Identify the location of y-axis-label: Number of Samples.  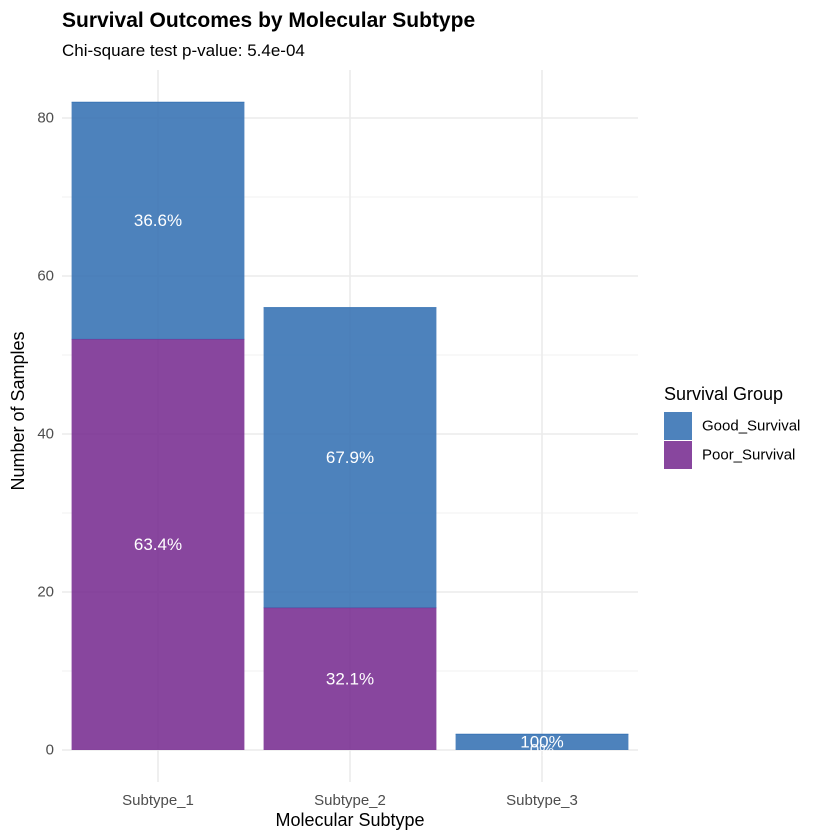
(18, 410).